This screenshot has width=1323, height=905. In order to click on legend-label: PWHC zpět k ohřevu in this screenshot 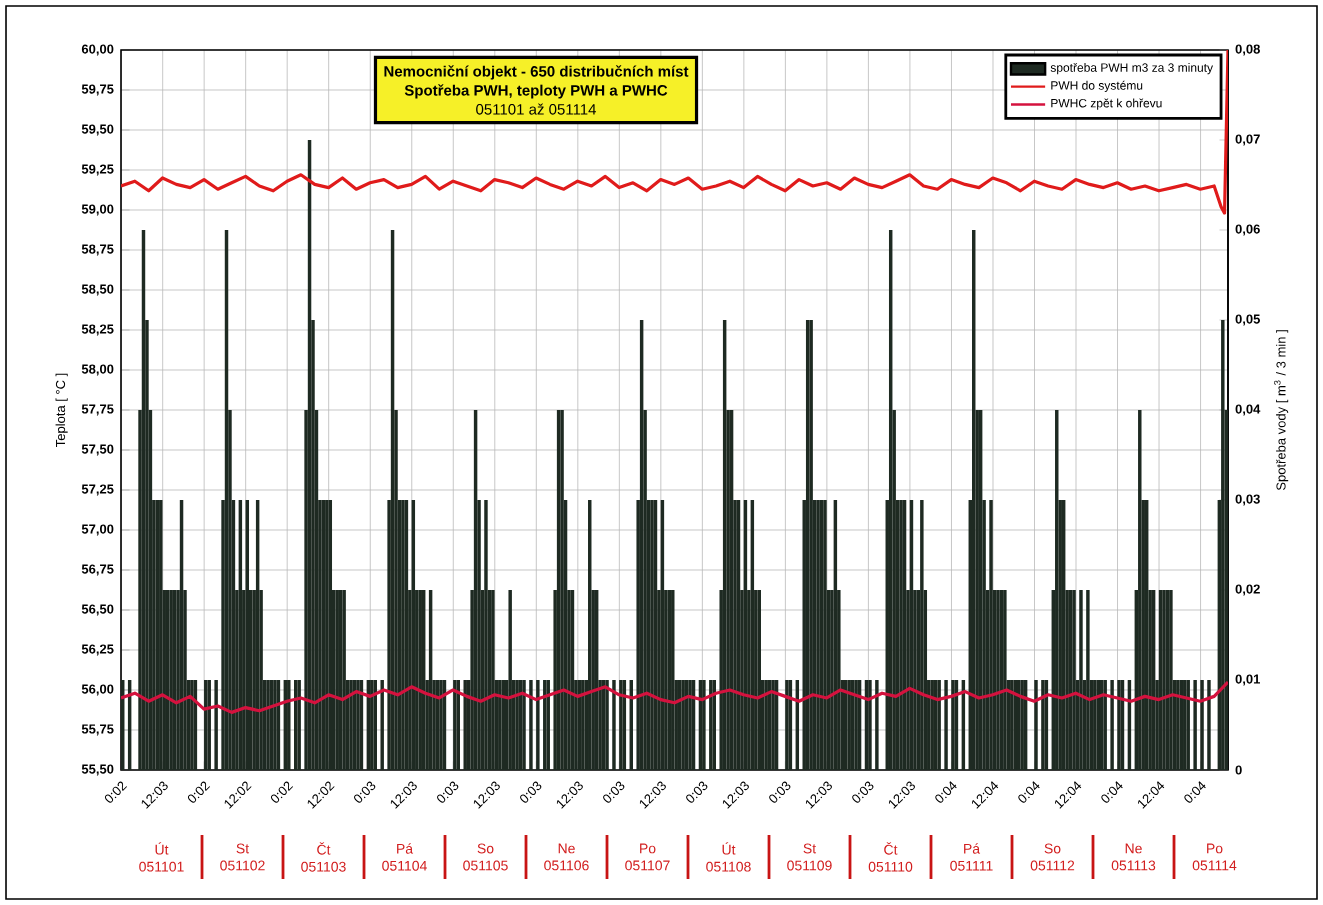, I will do `click(1106, 104)`.